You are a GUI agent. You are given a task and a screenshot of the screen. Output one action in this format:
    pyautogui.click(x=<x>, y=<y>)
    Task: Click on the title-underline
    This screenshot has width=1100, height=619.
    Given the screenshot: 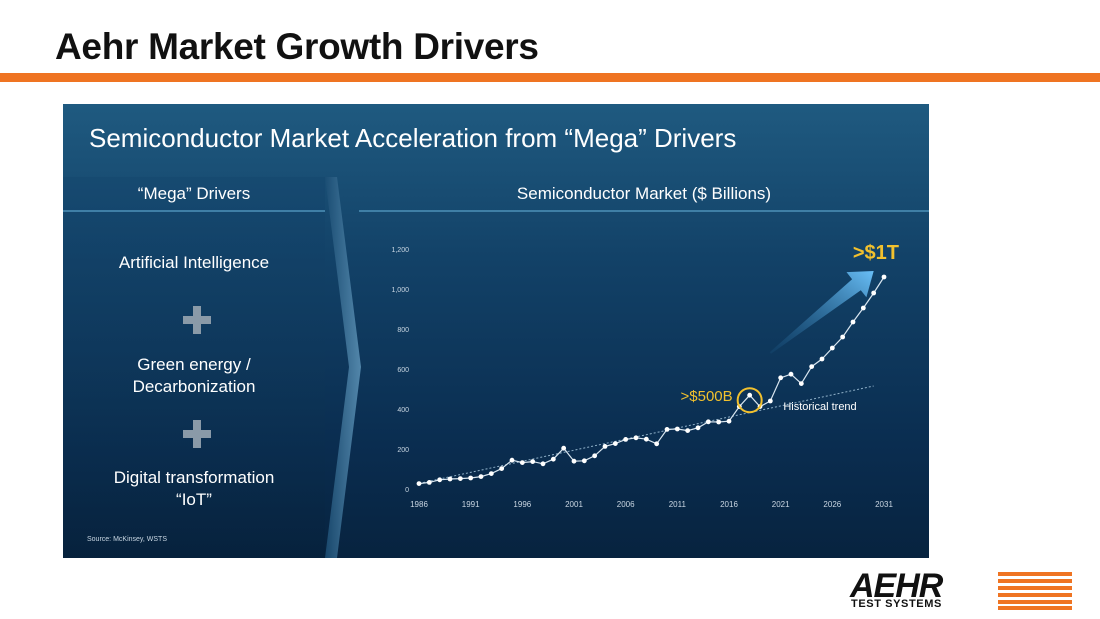 What is the action you would take?
    pyautogui.click(x=550, y=77)
    